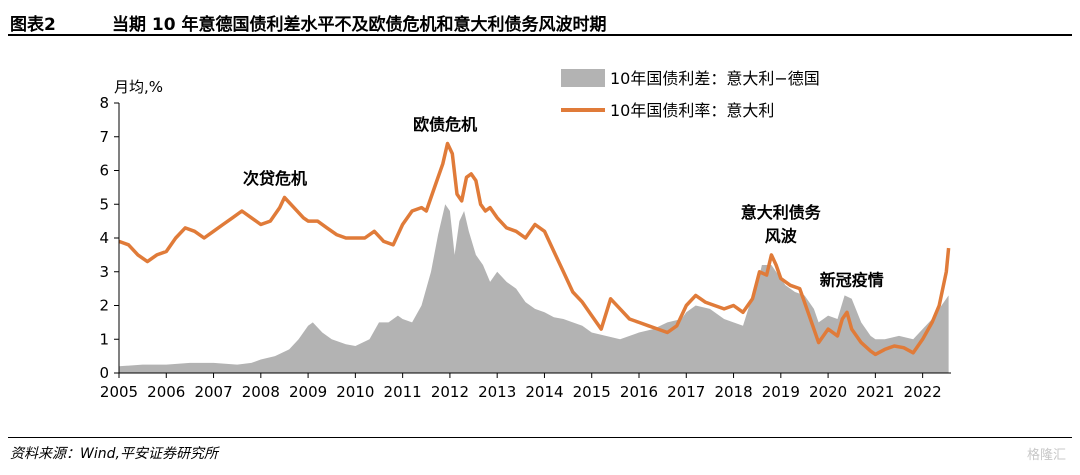 The width and height of the screenshot is (1080, 475). Describe the element at coordinates (138, 87) in the screenshot. I see `y-axis-label: 月均,%` at that location.